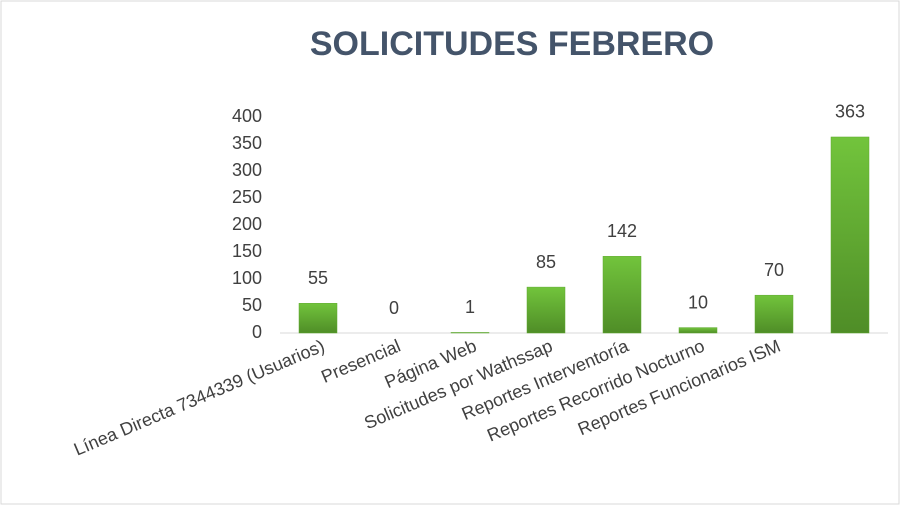 Image resolution: width=901 pixels, height=506 pixels. Describe the element at coordinates (850, 112) in the screenshot. I see `value-label: 363` at that location.